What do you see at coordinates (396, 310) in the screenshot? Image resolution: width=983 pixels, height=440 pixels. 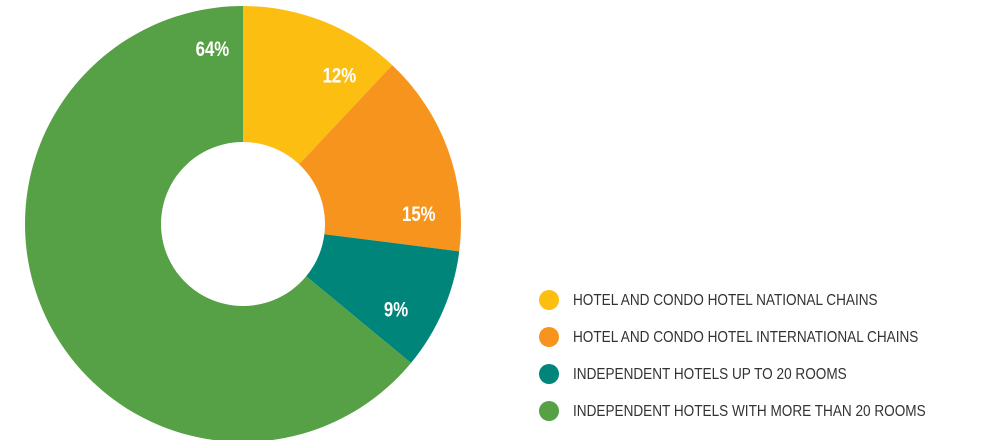 I see `value-label: 9%` at bounding box center [396, 310].